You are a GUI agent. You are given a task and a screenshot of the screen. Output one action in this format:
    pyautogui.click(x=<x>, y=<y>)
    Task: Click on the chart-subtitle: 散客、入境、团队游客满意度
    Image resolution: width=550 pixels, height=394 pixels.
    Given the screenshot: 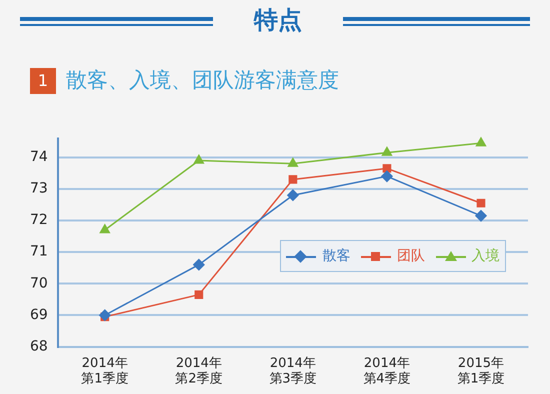 What is the action you would take?
    pyautogui.click(x=202, y=80)
    